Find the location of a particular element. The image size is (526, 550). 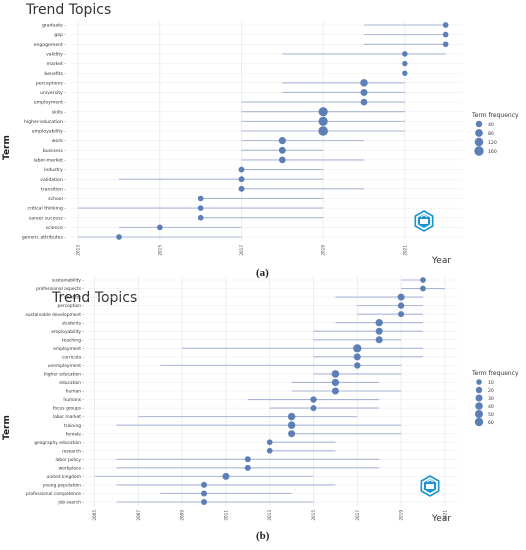

x-tick-label: 2019 is located at coordinates (323, 250).